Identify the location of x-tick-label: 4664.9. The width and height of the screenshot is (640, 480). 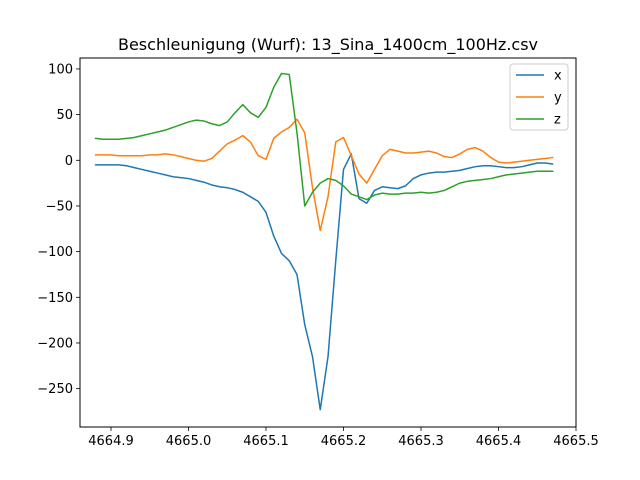
(111, 441).